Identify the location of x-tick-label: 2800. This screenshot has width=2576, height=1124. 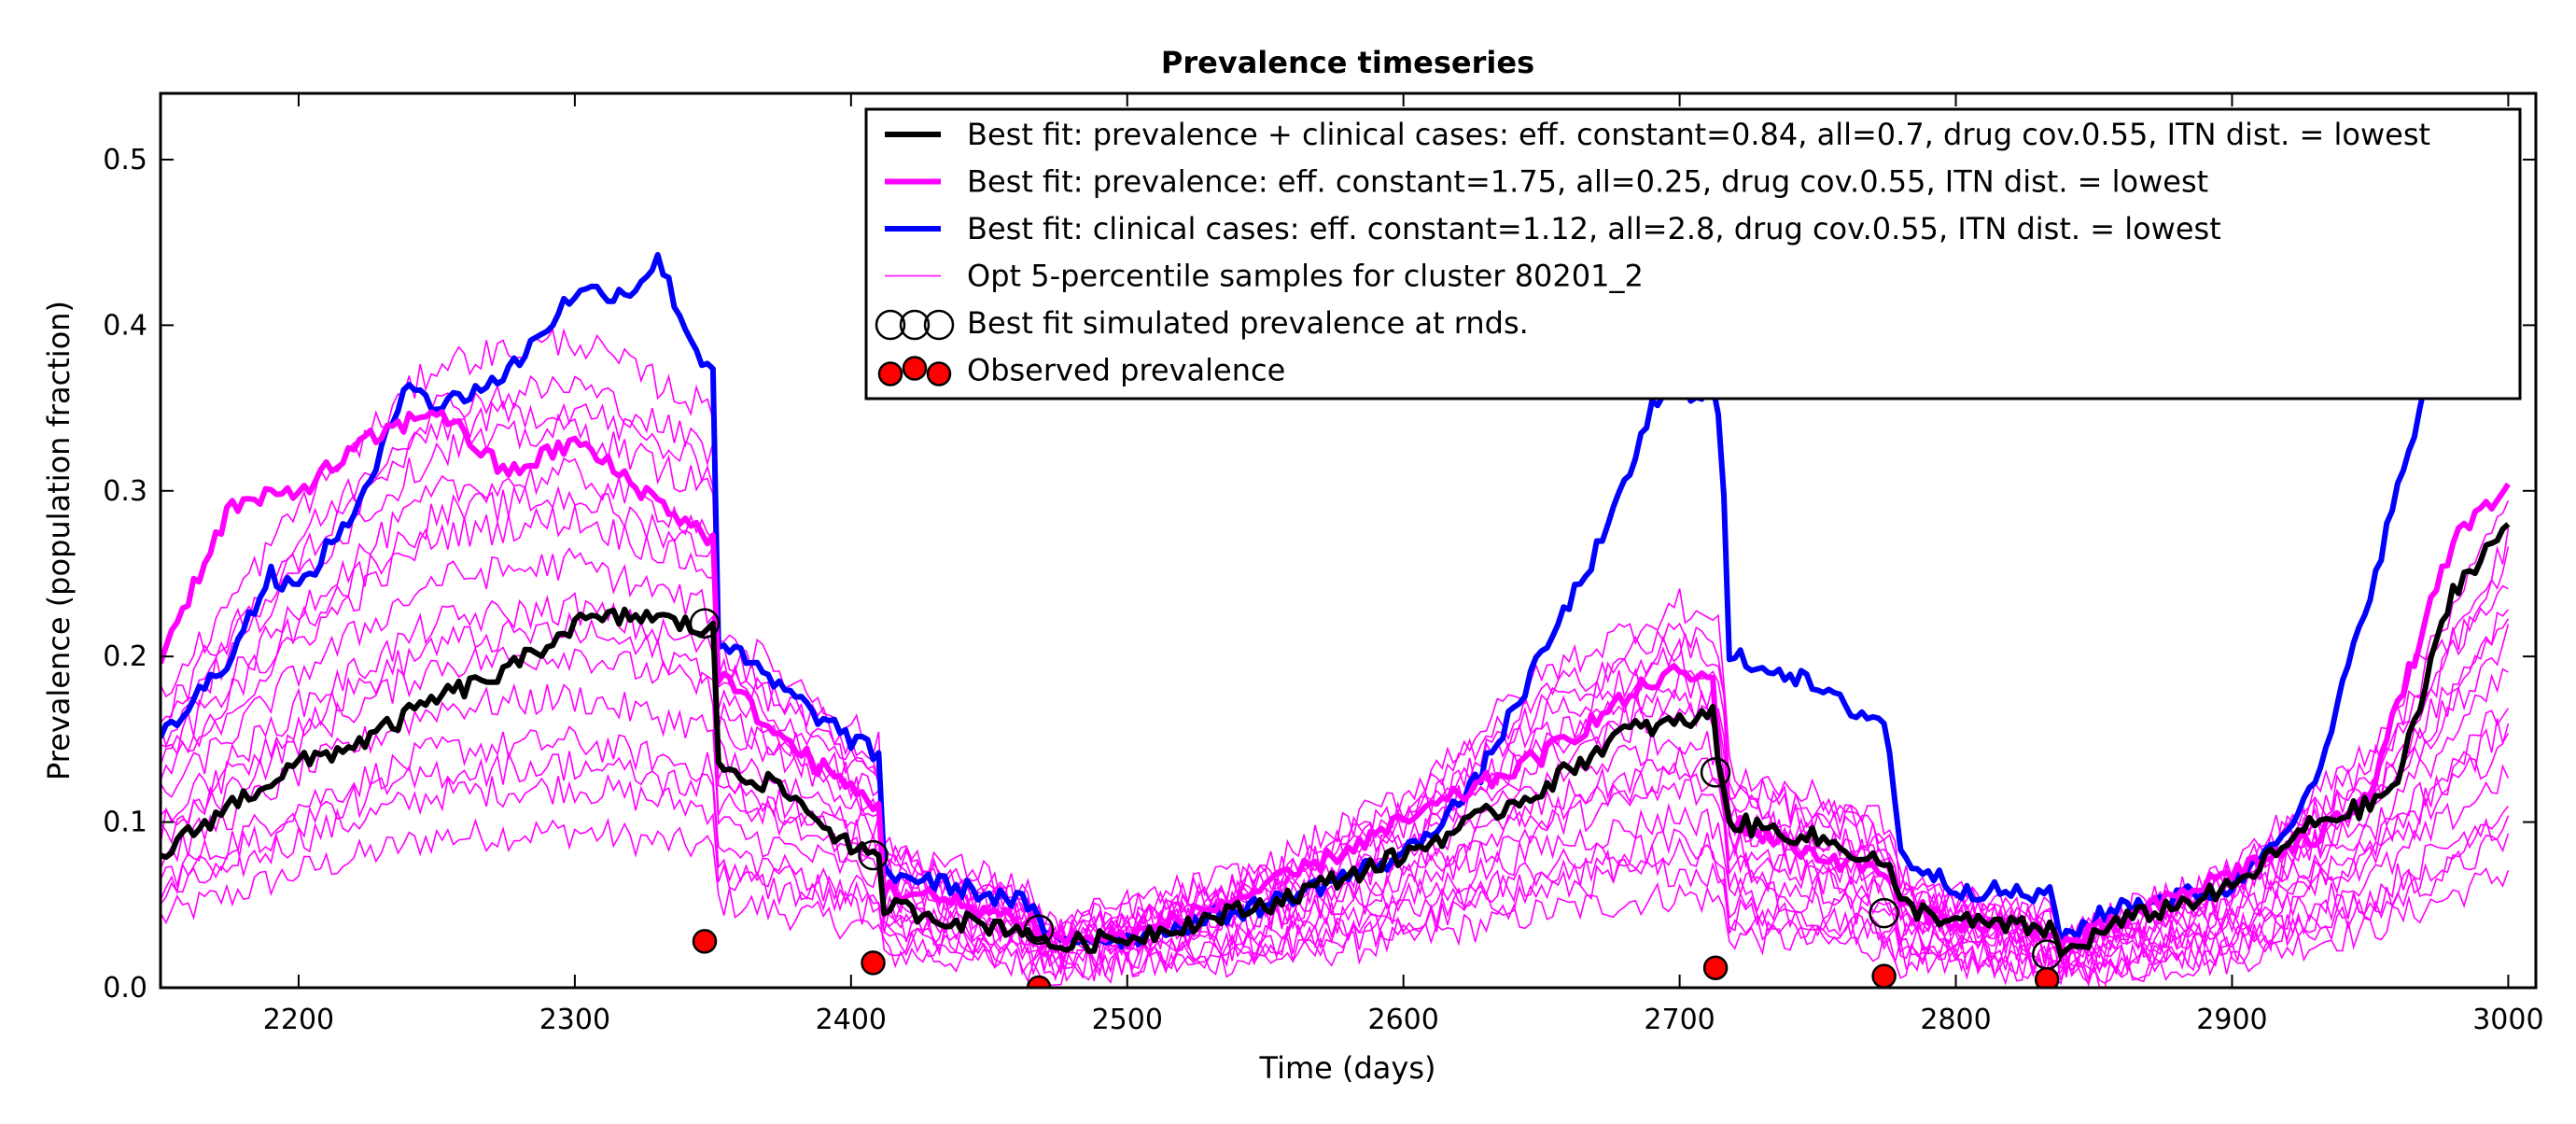
(1956, 1020).